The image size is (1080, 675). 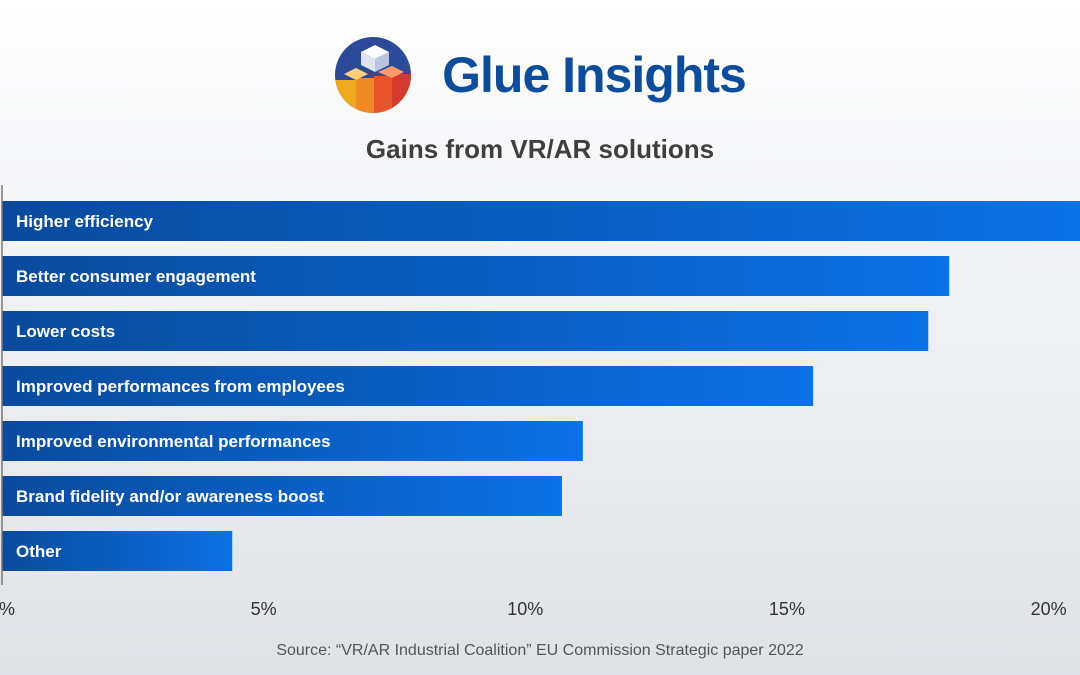 What do you see at coordinates (787, 609) in the screenshot?
I see `x-tick-label: 15%` at bounding box center [787, 609].